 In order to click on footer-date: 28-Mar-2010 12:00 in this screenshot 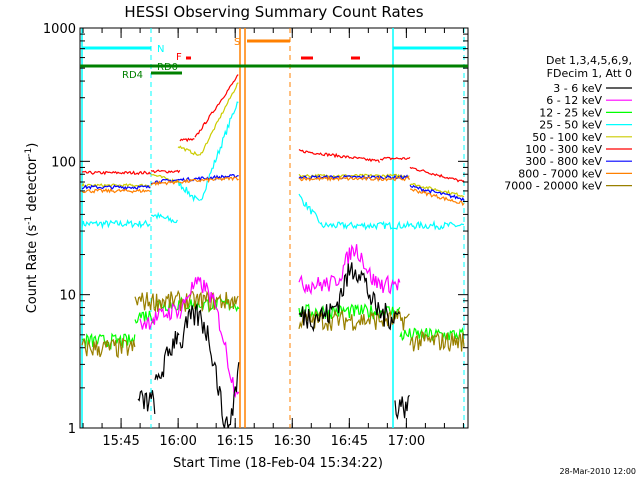, I will do `click(598, 471)`.